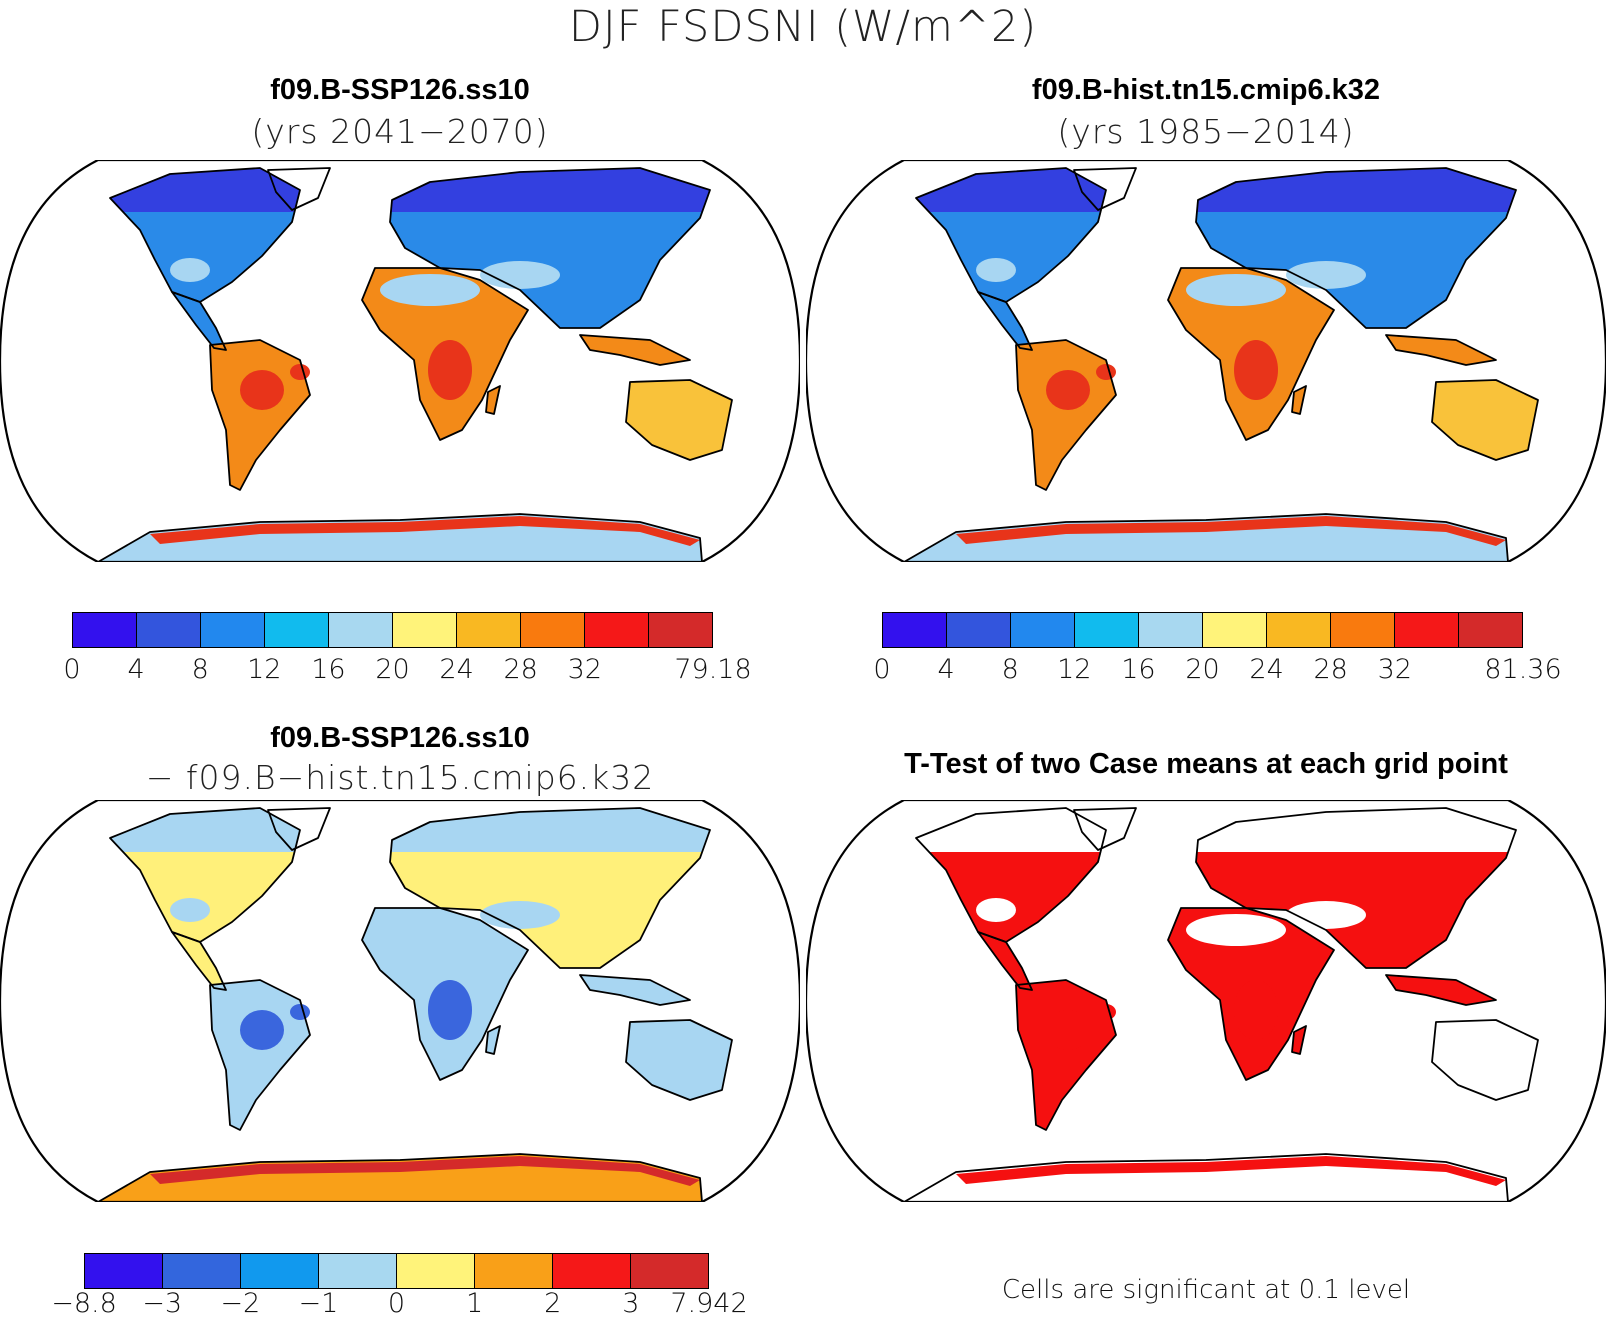 This screenshot has height=1323, width=1606. What do you see at coordinates (803, 27) in the screenshot?
I see `figure-title: DJF FSDSNI (W/m^2)` at bounding box center [803, 27].